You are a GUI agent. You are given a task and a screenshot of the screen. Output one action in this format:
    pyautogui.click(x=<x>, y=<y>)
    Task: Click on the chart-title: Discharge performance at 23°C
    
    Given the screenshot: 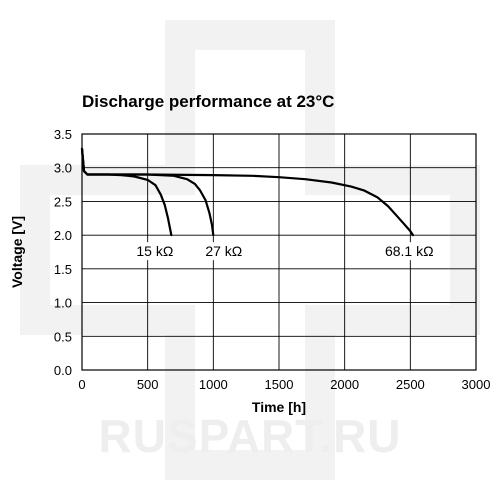 What is the action you would take?
    pyautogui.click(x=208, y=101)
    